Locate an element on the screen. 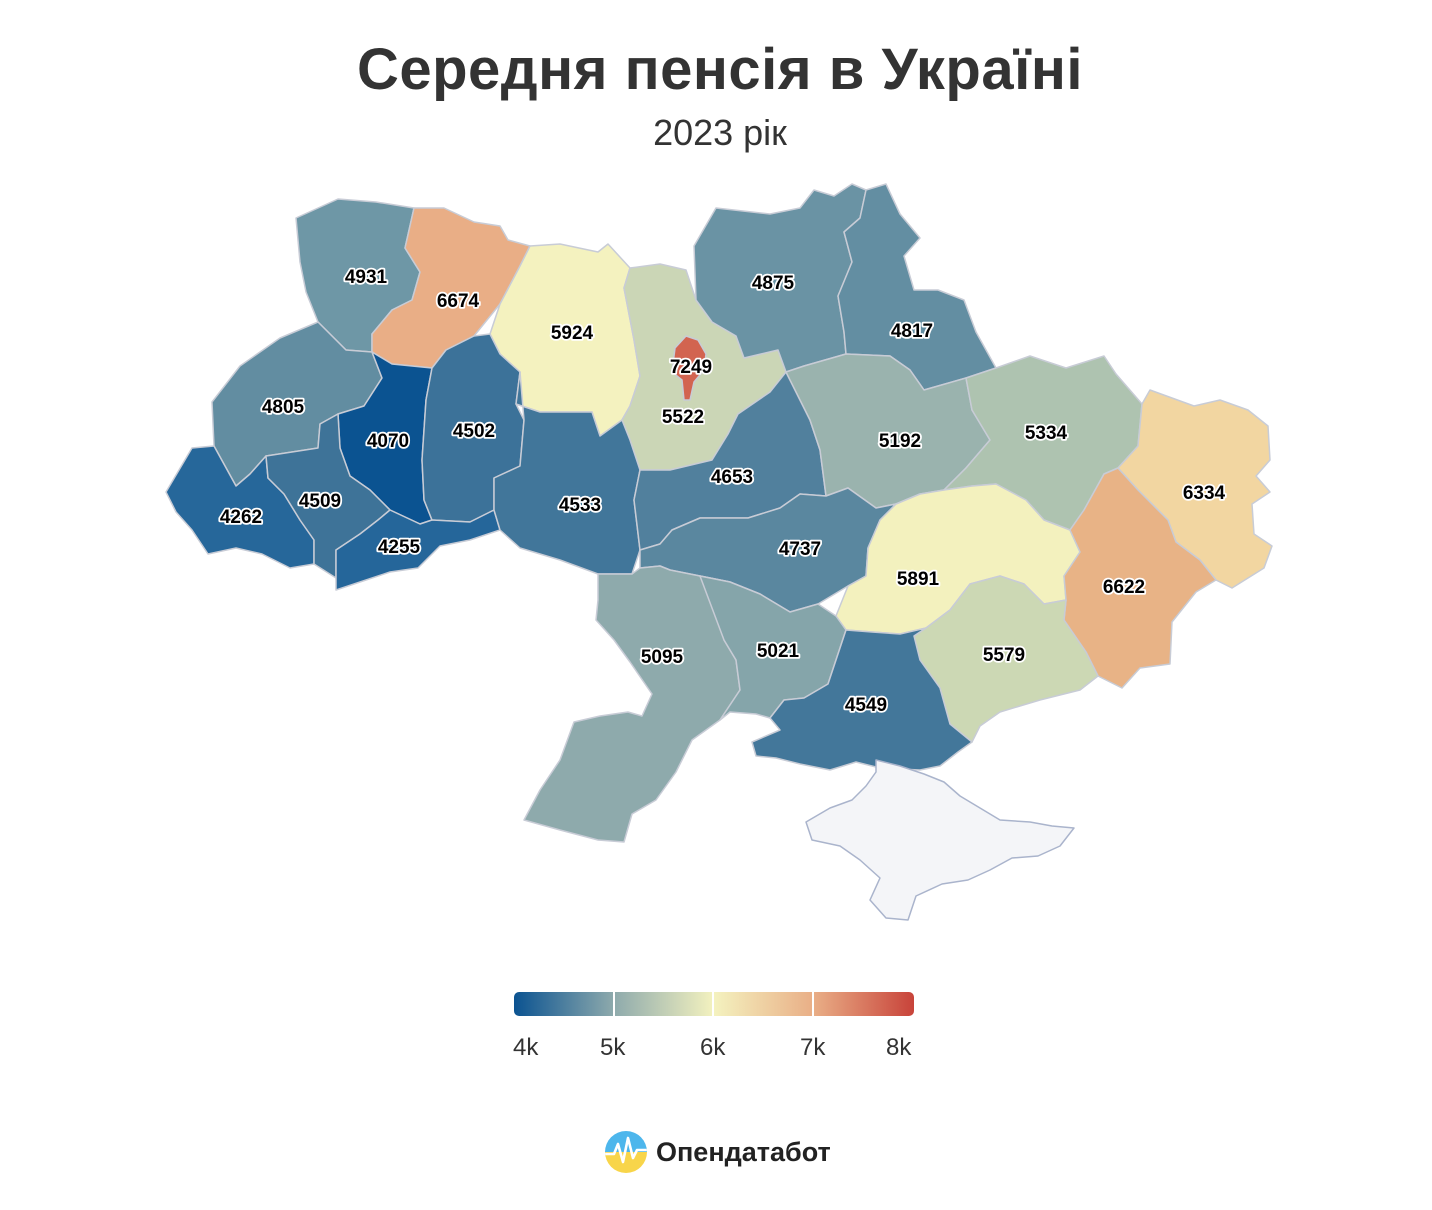 The width and height of the screenshot is (1432, 1210). legend-color-scale is located at coordinates (714, 1004).